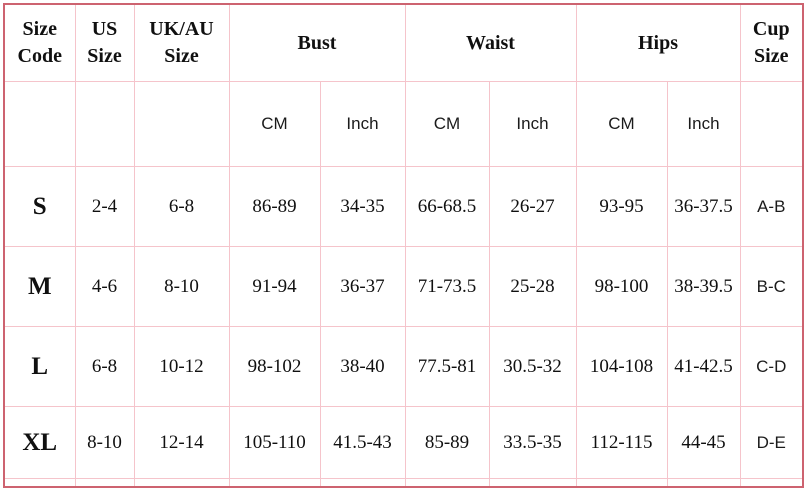  What do you see at coordinates (447, 206) in the screenshot?
I see `waist-cm-cell: 66-68.5` at bounding box center [447, 206].